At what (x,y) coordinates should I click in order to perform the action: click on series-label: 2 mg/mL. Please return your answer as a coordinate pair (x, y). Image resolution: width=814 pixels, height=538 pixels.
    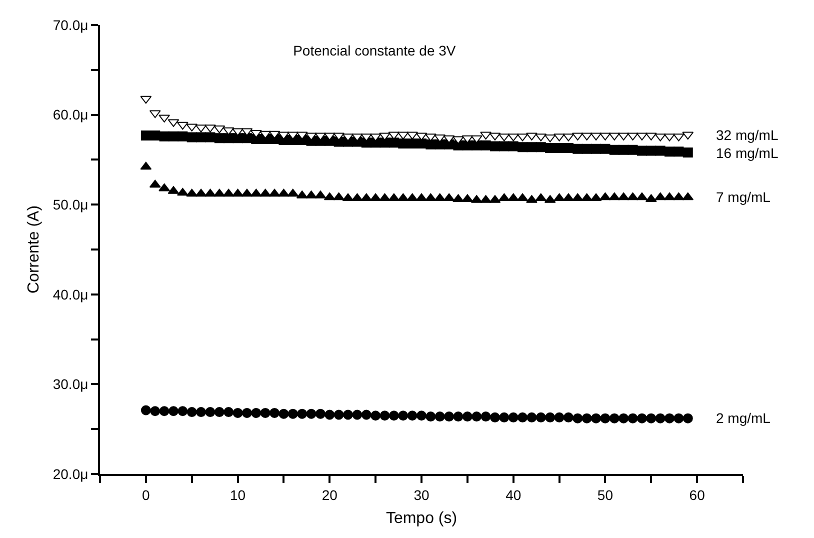
    Looking at the image, I should click on (743, 418).